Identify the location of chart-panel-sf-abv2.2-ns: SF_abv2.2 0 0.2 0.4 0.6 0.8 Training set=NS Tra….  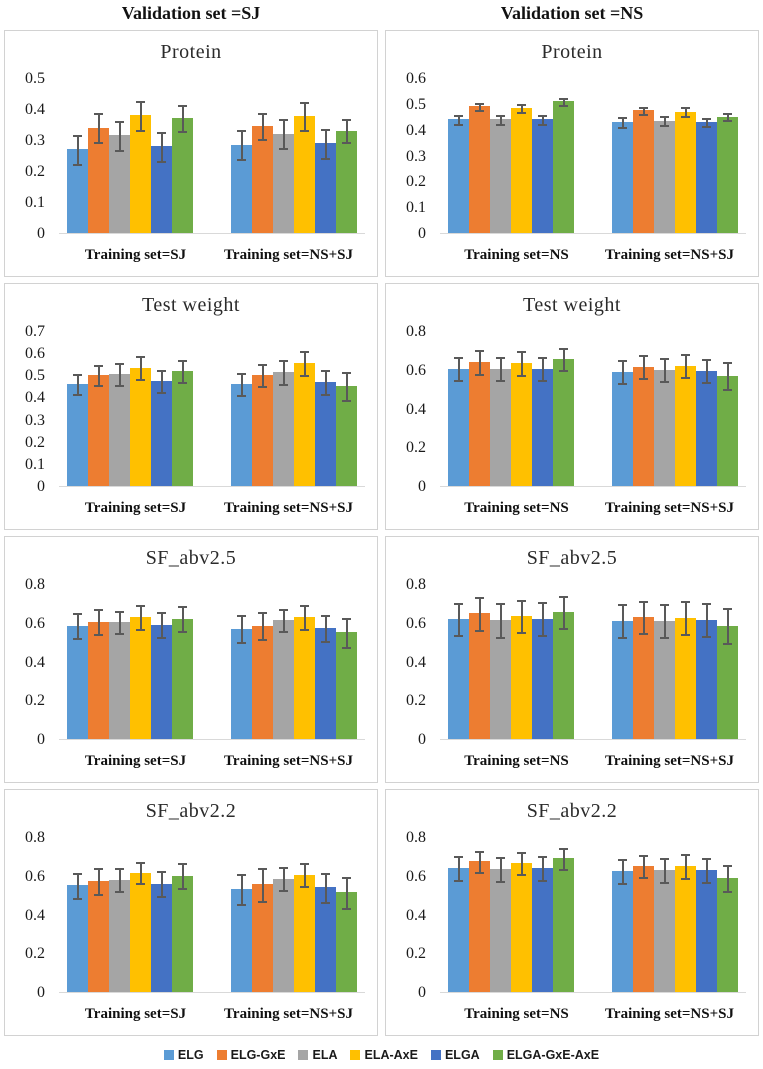
(572, 912).